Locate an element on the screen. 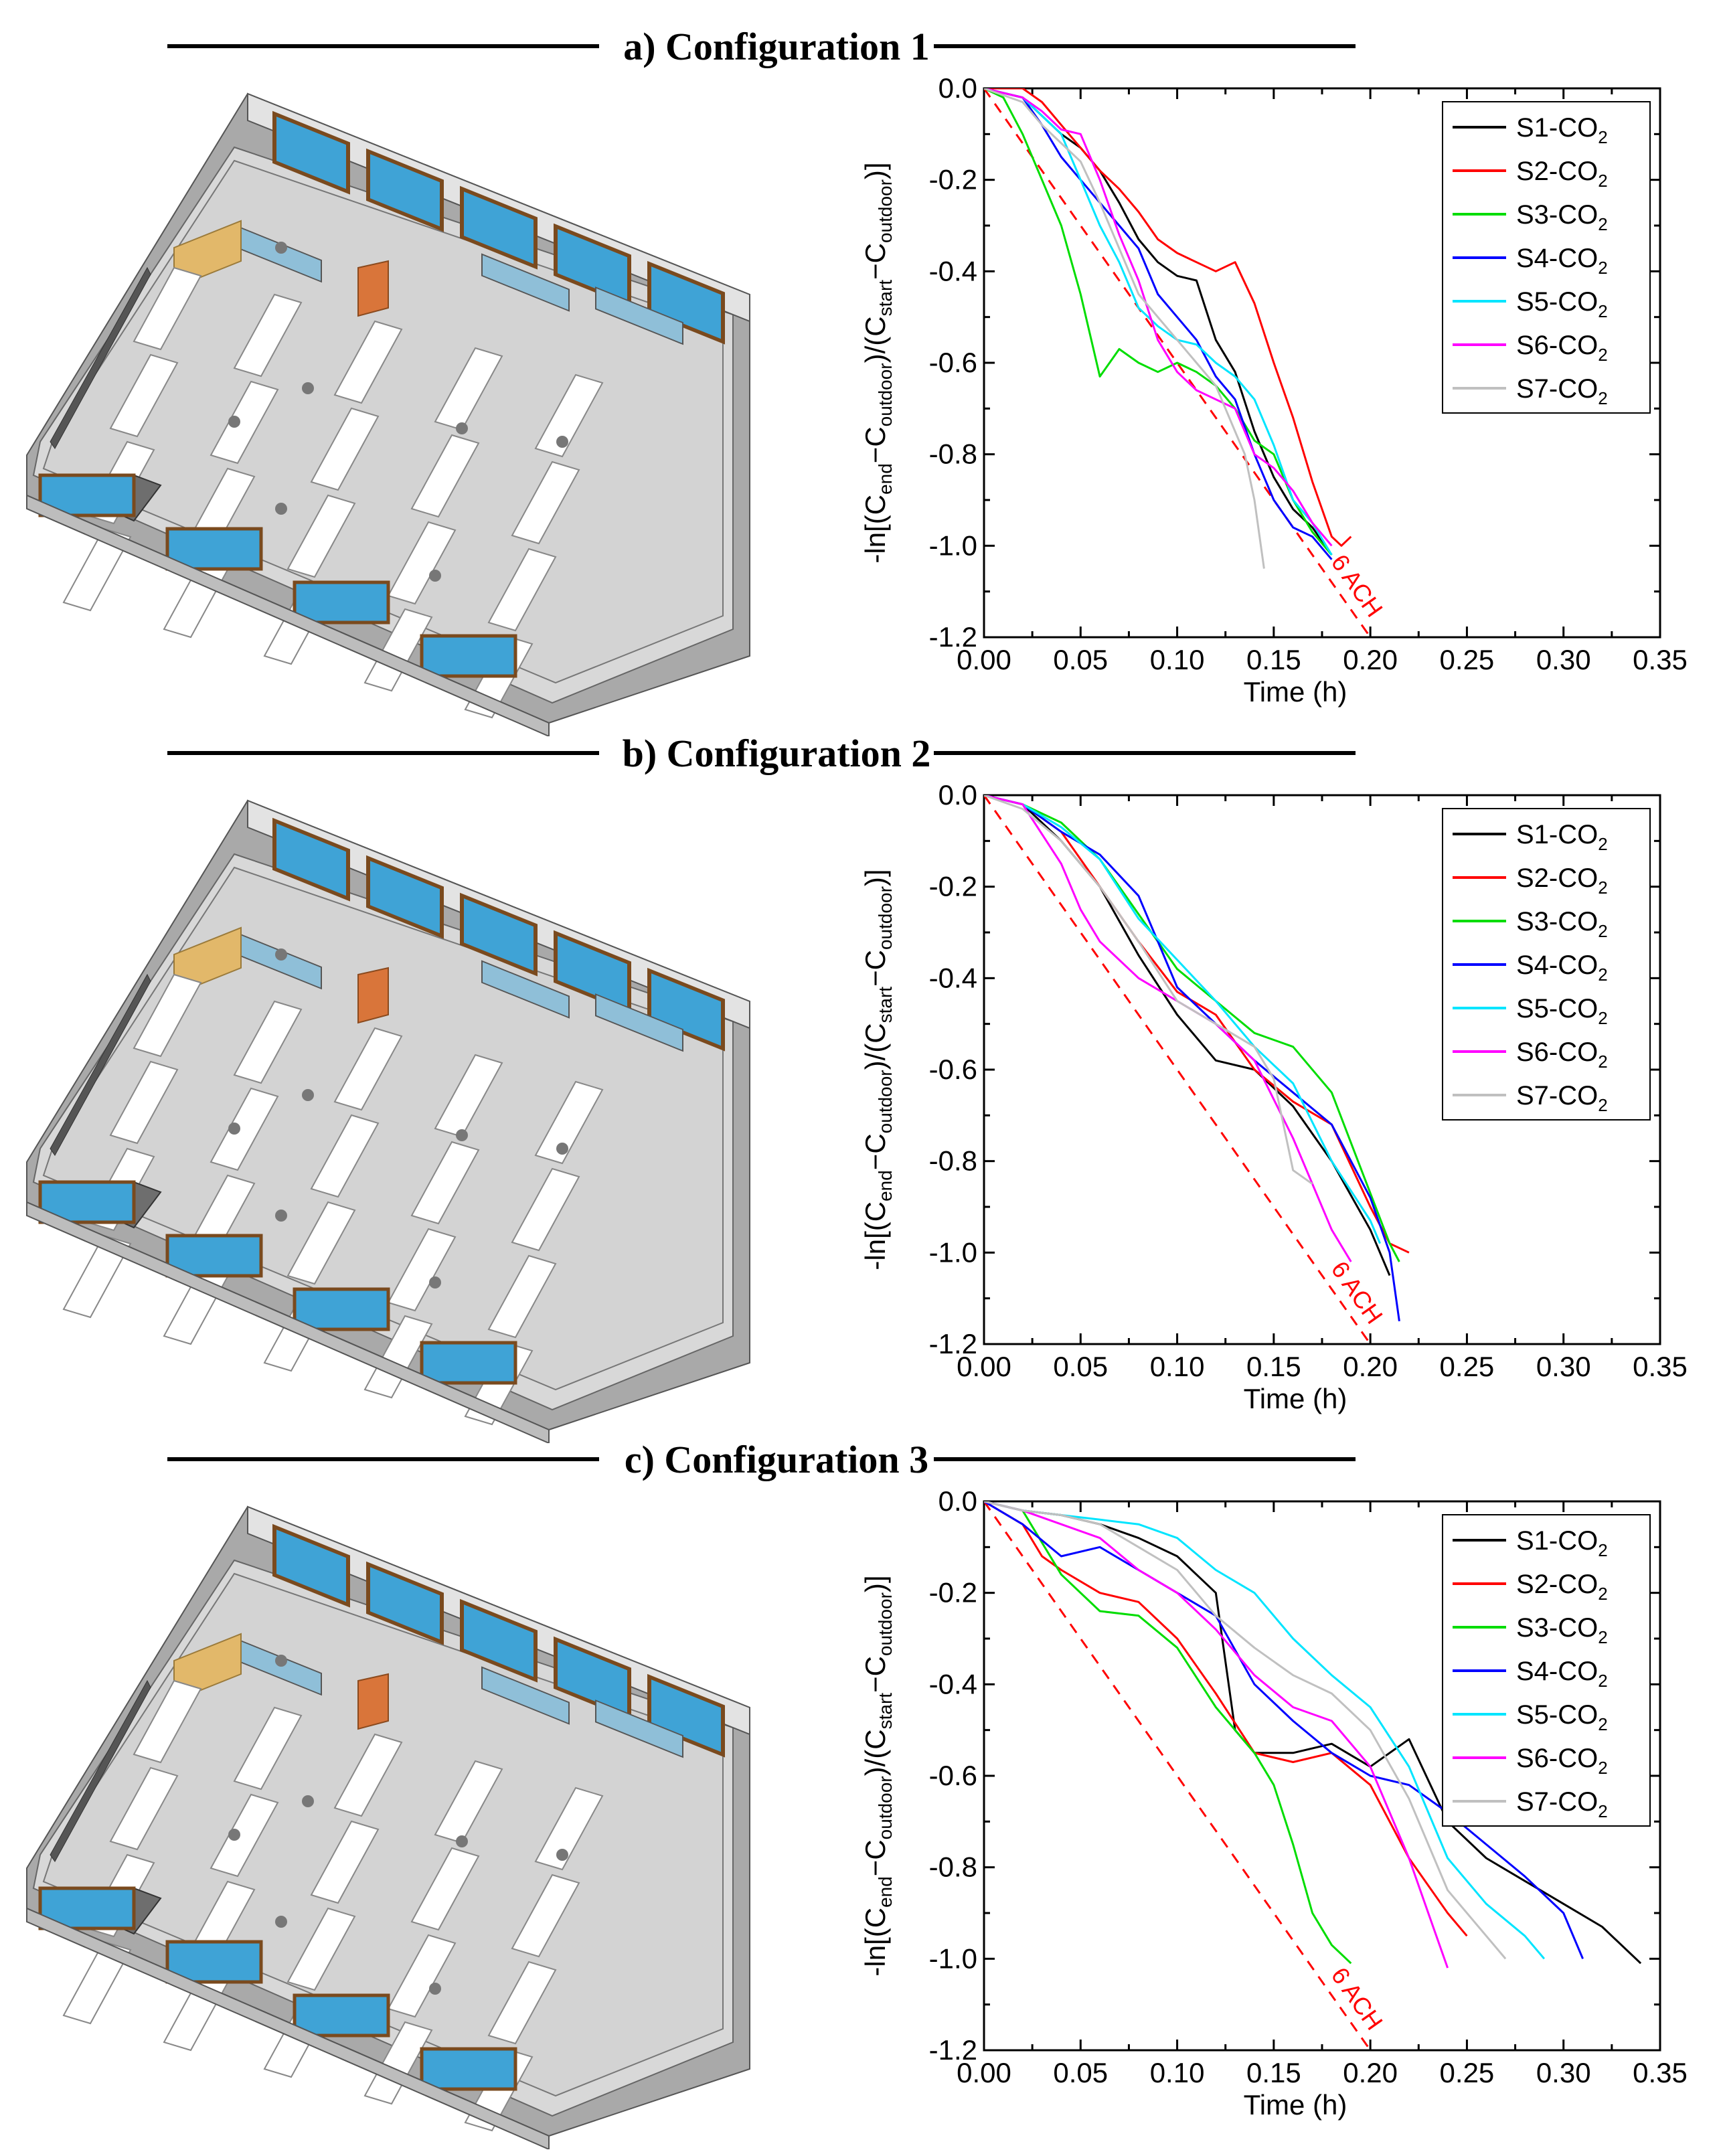 The height and width of the screenshot is (2156, 1721). x-tick-label: 0.35 is located at coordinates (1660, 659).